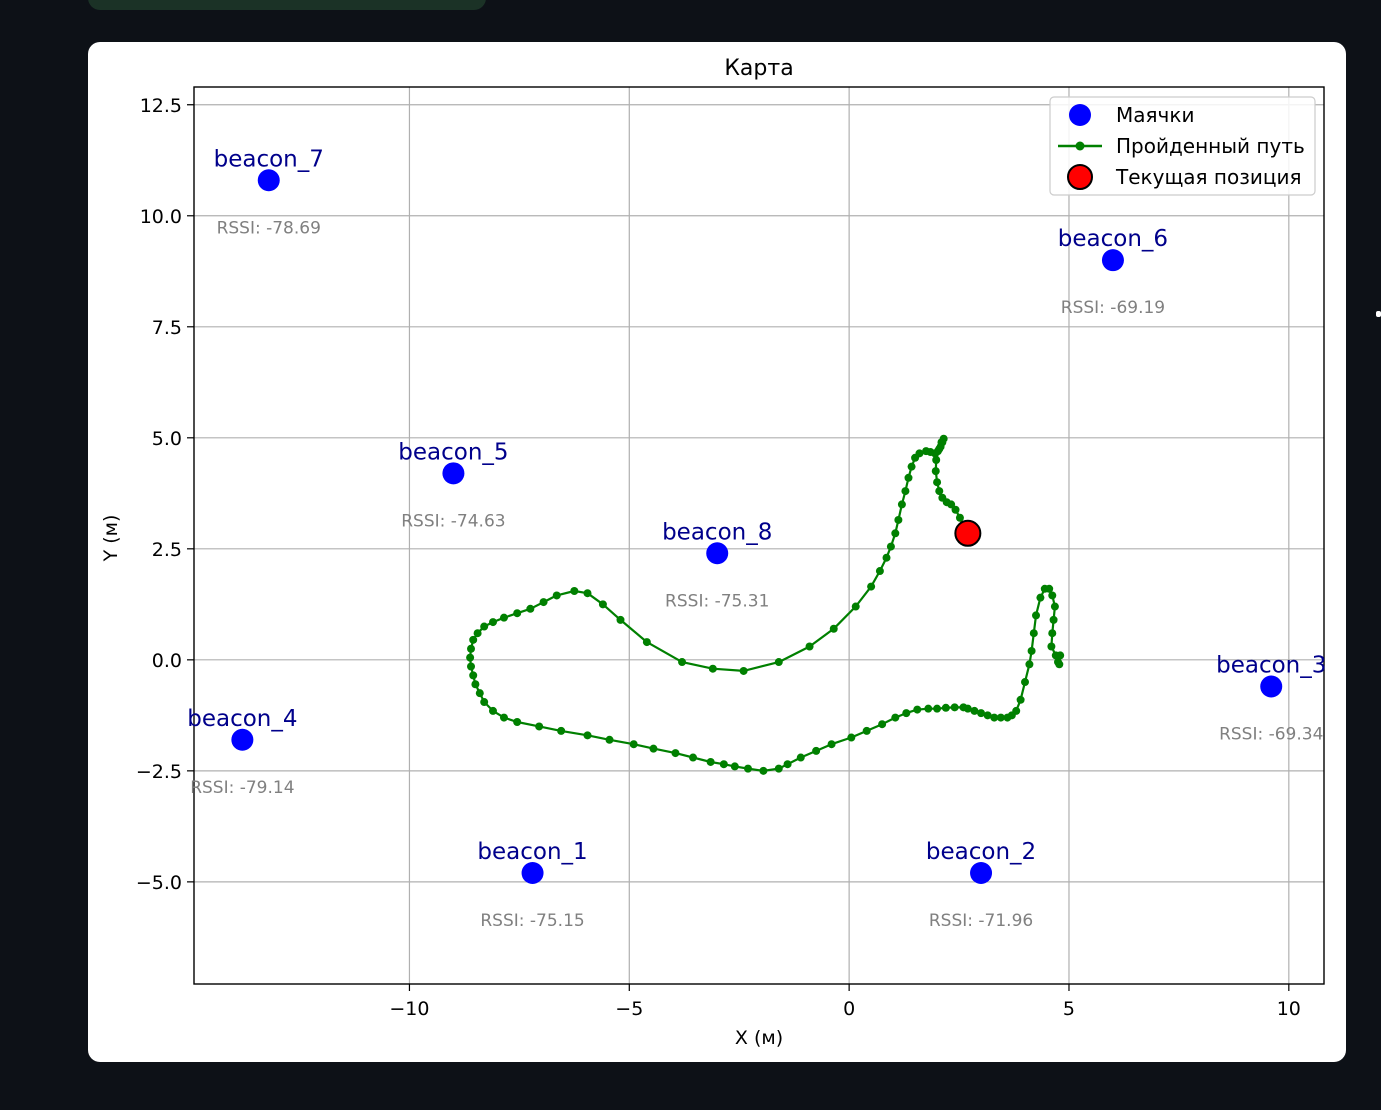 Image resolution: width=1381 pixels, height=1110 pixels. What do you see at coordinates (532, 852) in the screenshot?
I see `beacon-label: beacon_1` at bounding box center [532, 852].